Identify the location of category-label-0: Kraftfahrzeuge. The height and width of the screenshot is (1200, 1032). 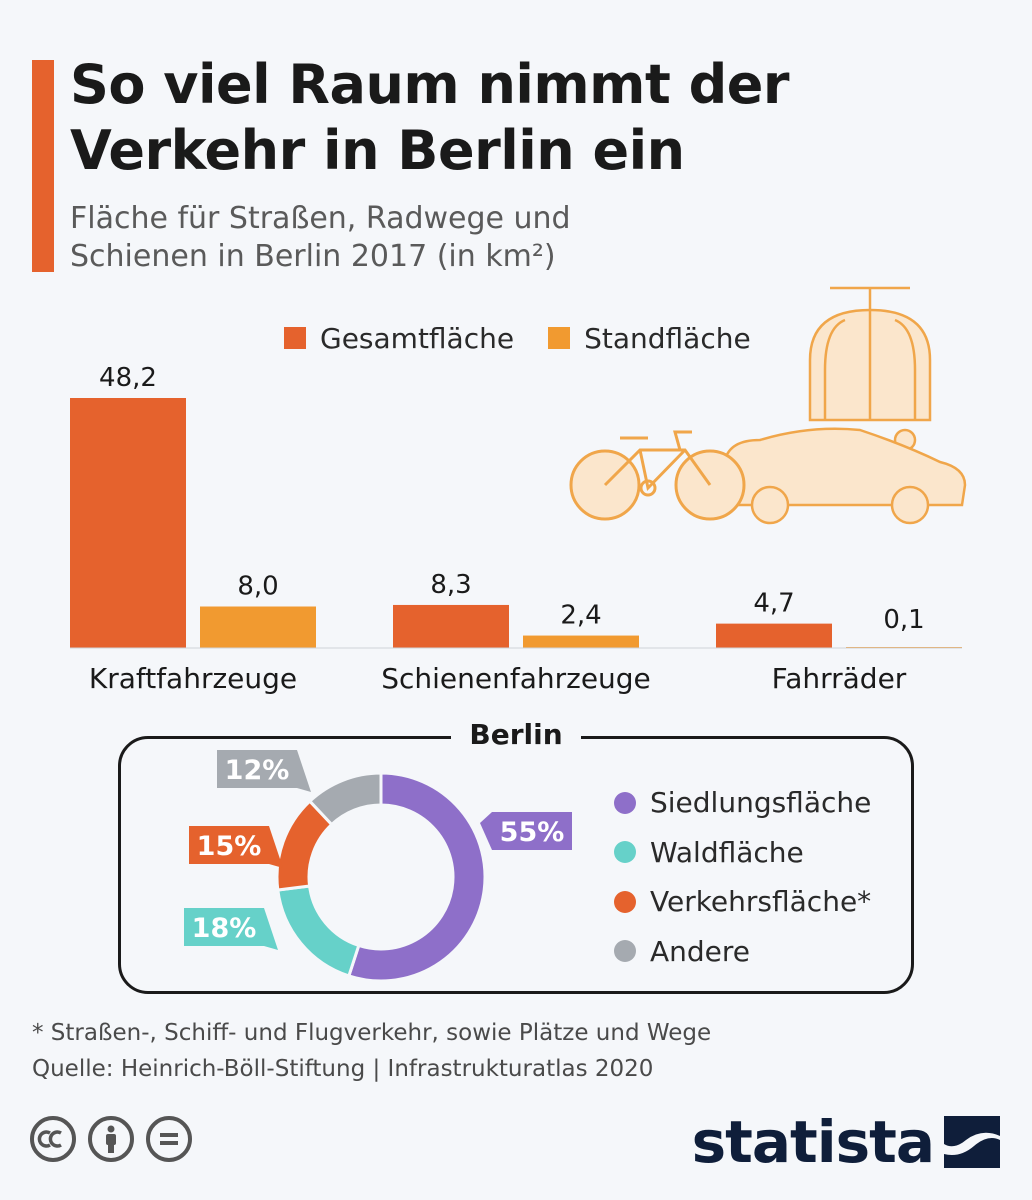
(193, 678).